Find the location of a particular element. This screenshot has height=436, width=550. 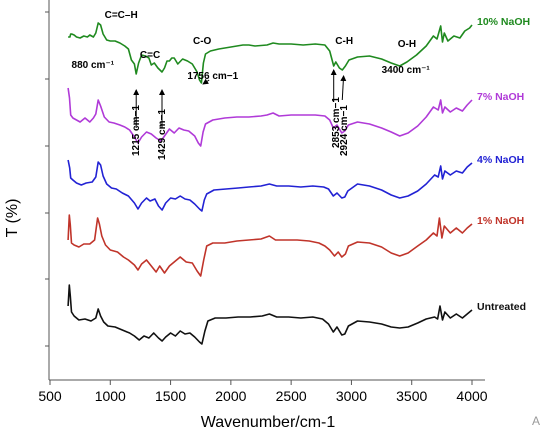

annotation-9: 1429 cm−1 is located at coordinates (162, 134).